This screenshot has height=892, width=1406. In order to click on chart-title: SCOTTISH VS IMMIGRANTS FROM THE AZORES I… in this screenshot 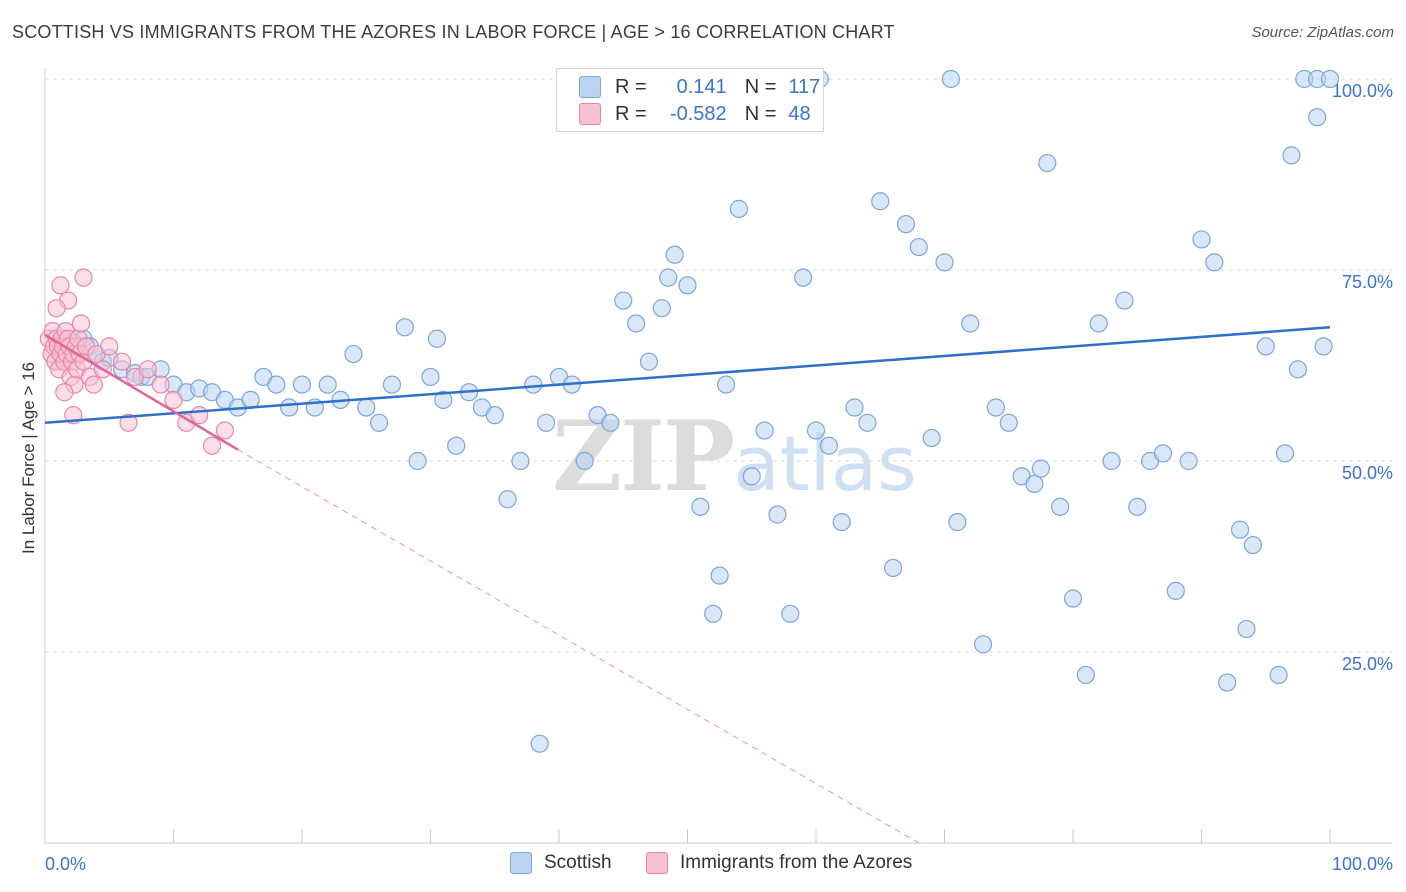, I will do `click(453, 32)`.